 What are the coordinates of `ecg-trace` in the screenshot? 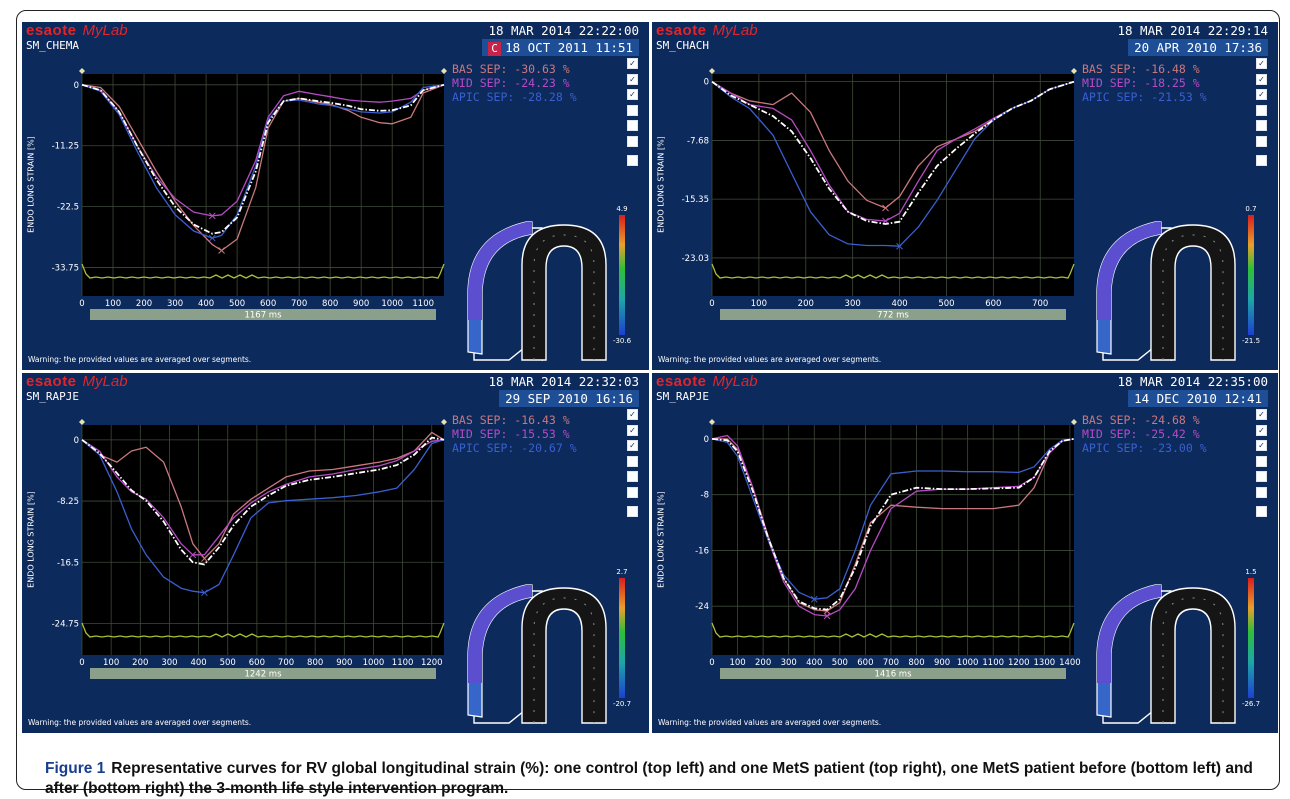 It's located at (263, 271).